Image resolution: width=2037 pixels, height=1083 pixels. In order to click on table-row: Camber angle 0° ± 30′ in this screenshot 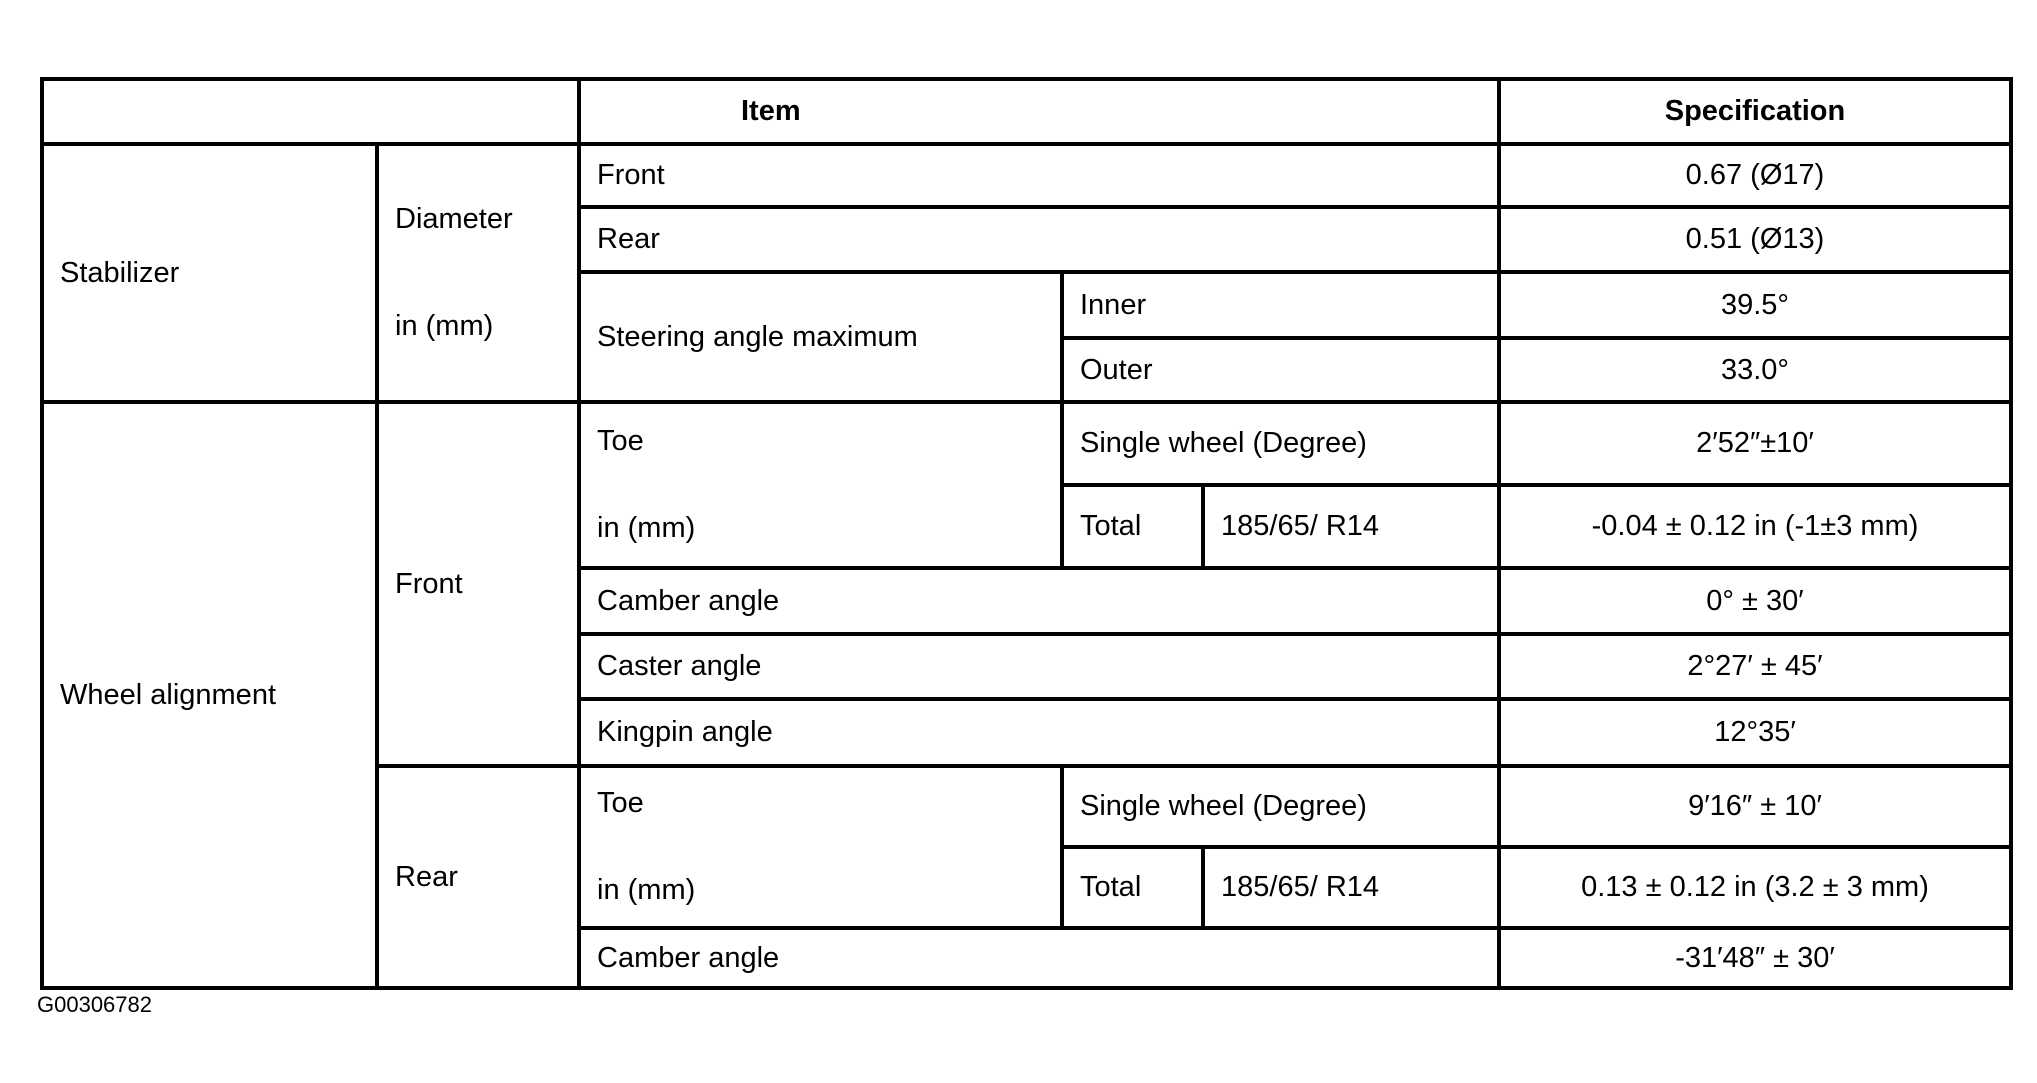, I will do `click(1027, 601)`.